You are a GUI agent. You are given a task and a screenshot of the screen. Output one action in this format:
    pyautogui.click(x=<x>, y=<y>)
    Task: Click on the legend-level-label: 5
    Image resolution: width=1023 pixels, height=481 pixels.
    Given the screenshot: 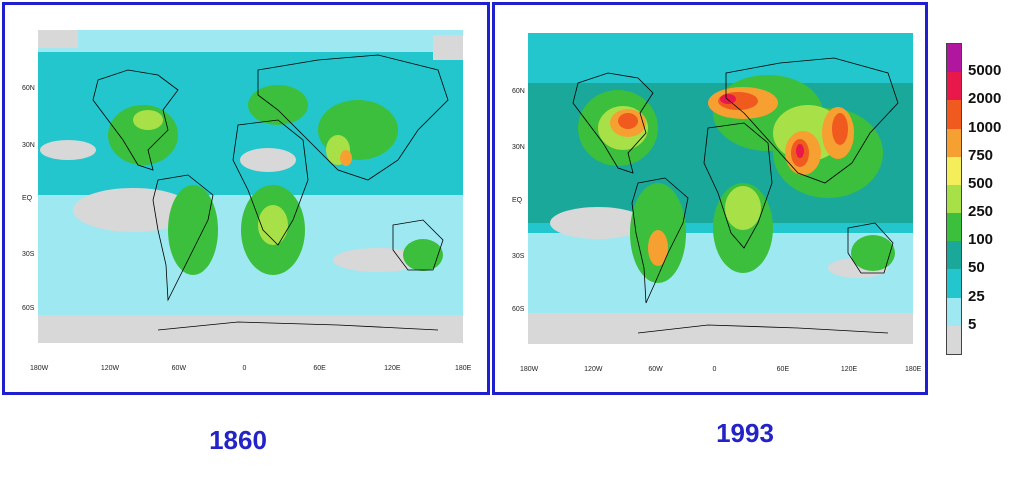 What is the action you would take?
    pyautogui.click(x=972, y=324)
    